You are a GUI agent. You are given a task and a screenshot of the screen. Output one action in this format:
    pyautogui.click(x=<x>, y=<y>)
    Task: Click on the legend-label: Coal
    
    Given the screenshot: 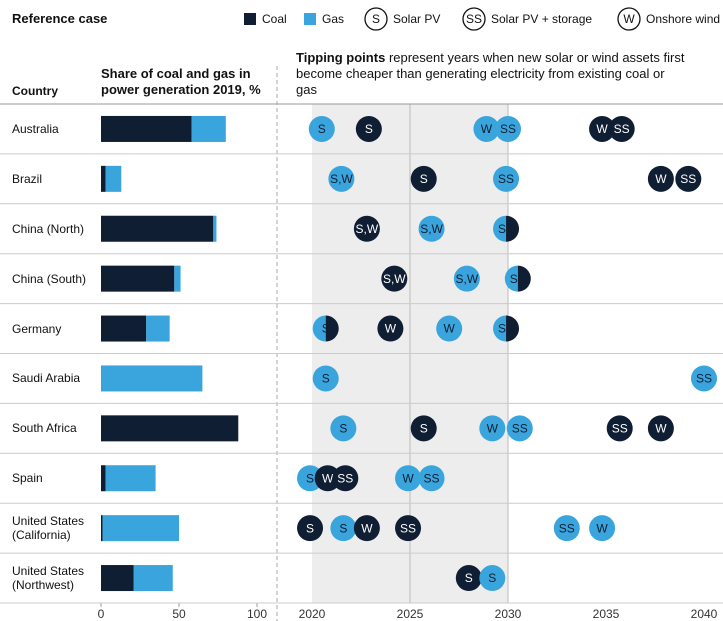 What is the action you would take?
    pyautogui.click(x=274, y=19)
    